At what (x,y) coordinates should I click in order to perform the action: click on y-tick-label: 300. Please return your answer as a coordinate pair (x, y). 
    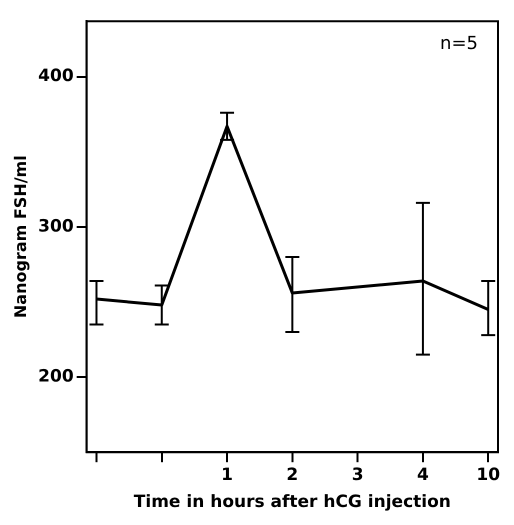
    Looking at the image, I should click on (56, 226).